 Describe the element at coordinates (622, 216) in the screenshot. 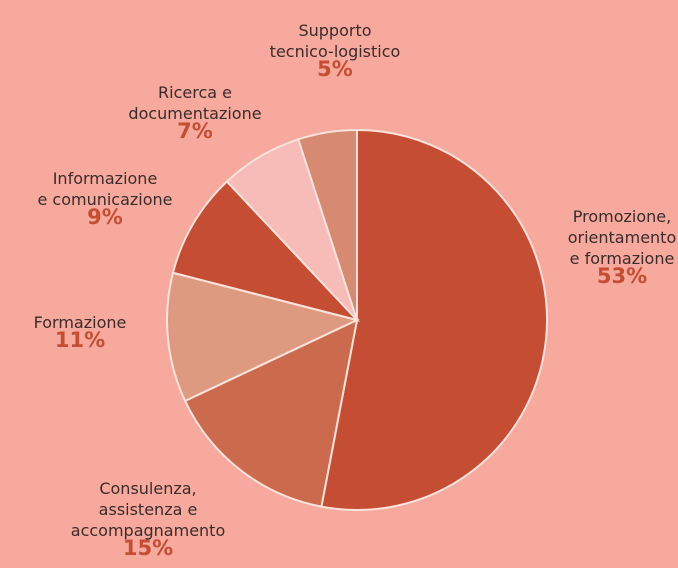

I see `label-line: Promozione,` at that location.